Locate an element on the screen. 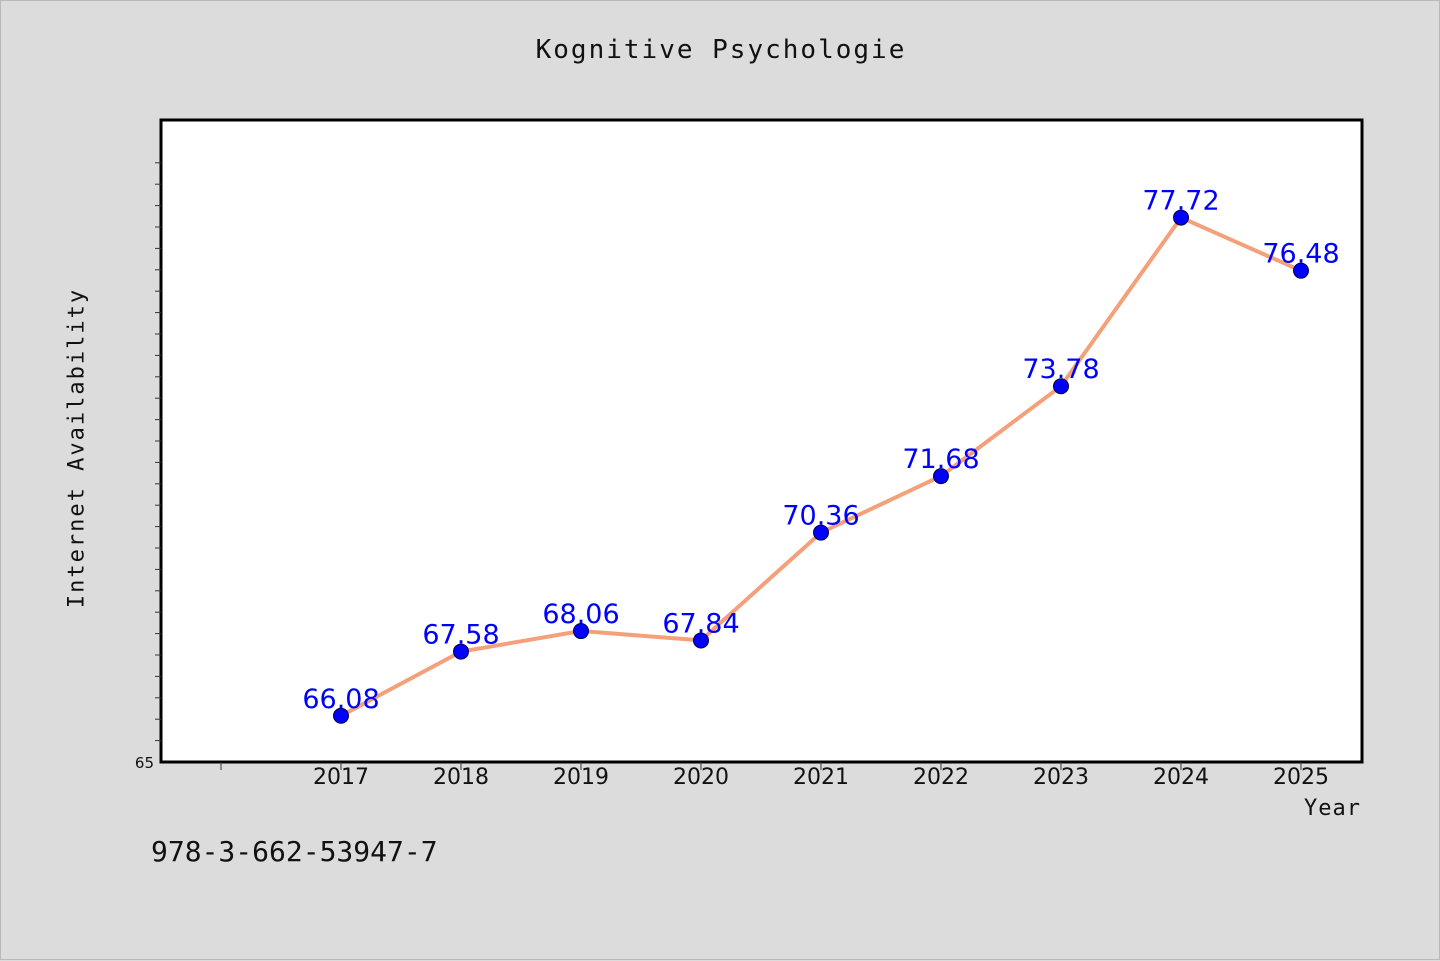  data-label: 68.06 is located at coordinates (580, 614).